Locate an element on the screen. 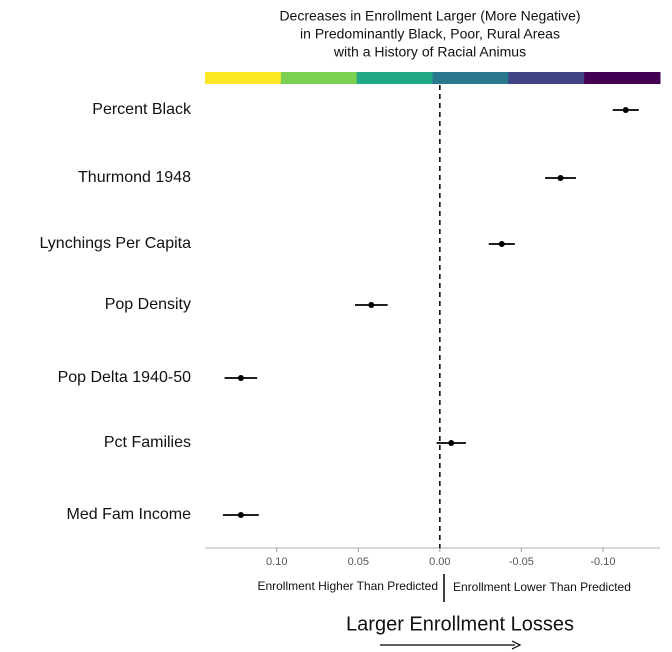 This screenshot has width=672, height=652. y-tick-label: Pop Density is located at coordinates (148, 304).